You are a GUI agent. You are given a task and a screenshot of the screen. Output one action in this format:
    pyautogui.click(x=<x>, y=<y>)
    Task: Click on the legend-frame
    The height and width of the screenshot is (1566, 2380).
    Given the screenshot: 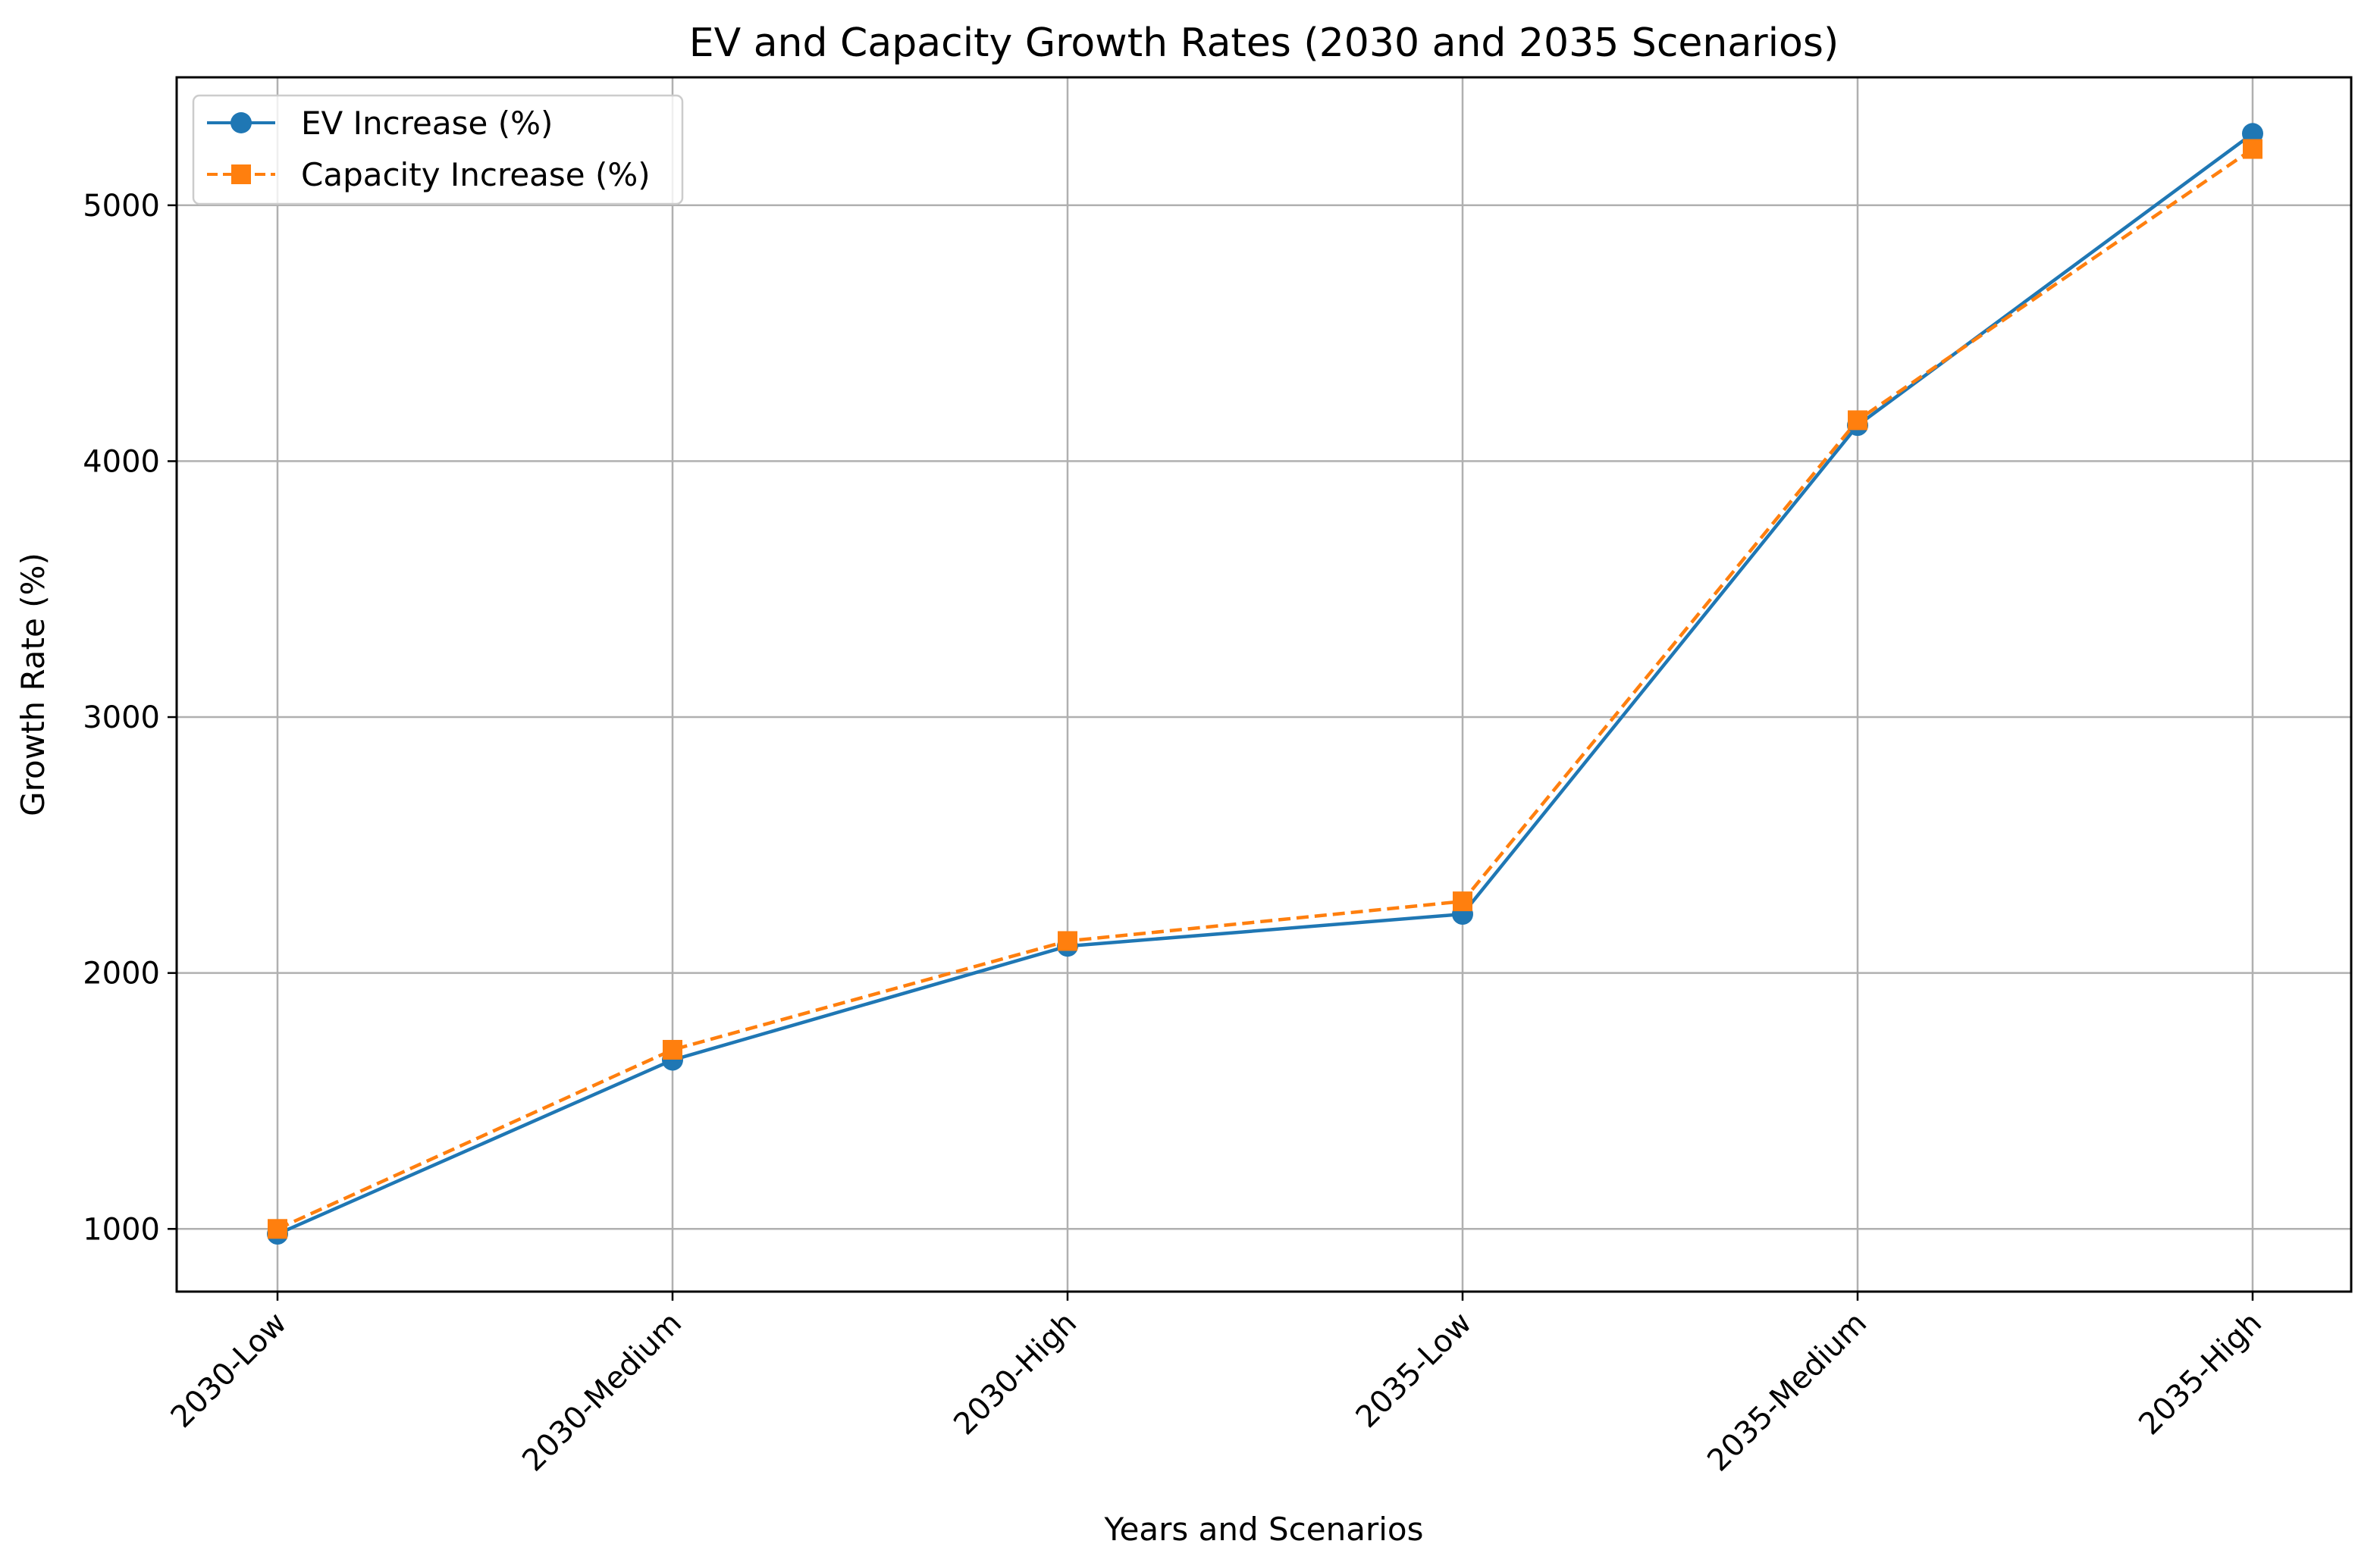 What is the action you would take?
    pyautogui.click(x=438, y=149)
    